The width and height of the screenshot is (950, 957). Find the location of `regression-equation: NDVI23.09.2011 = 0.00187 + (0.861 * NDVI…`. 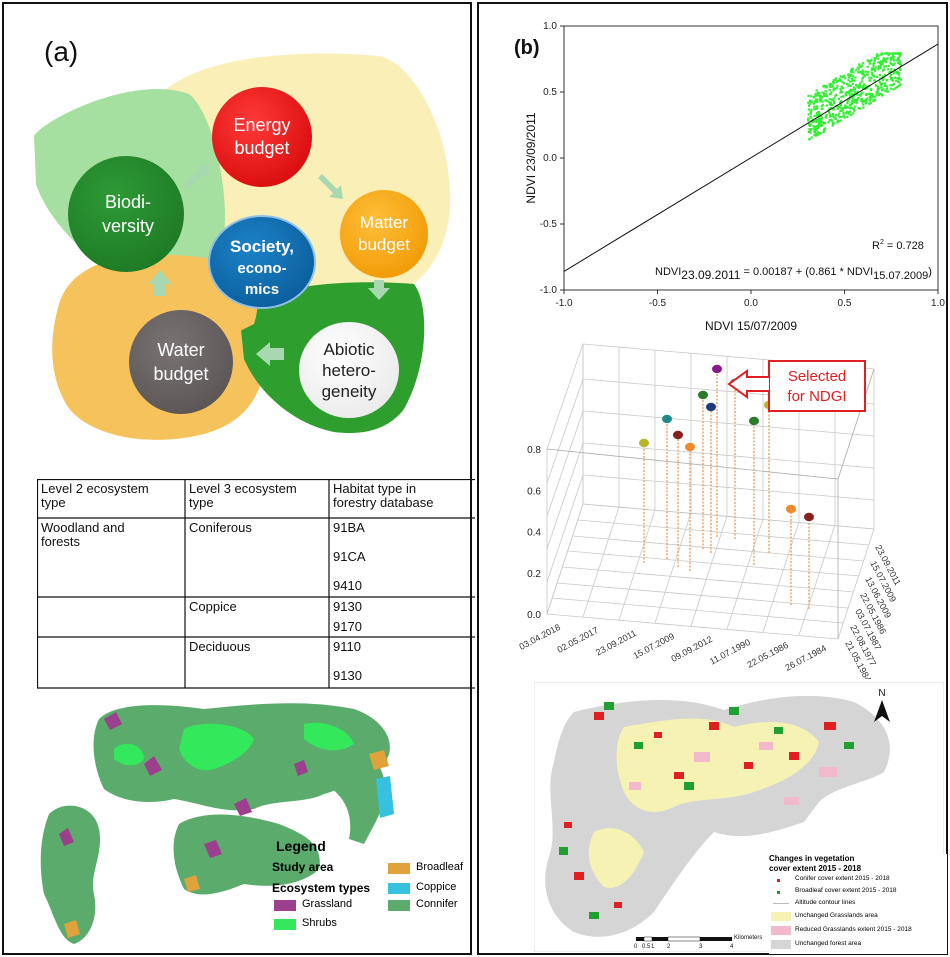

regression-equation: NDVI23.09.2011 = 0.00187 + (0.861 * NDVI… is located at coordinates (793, 274).